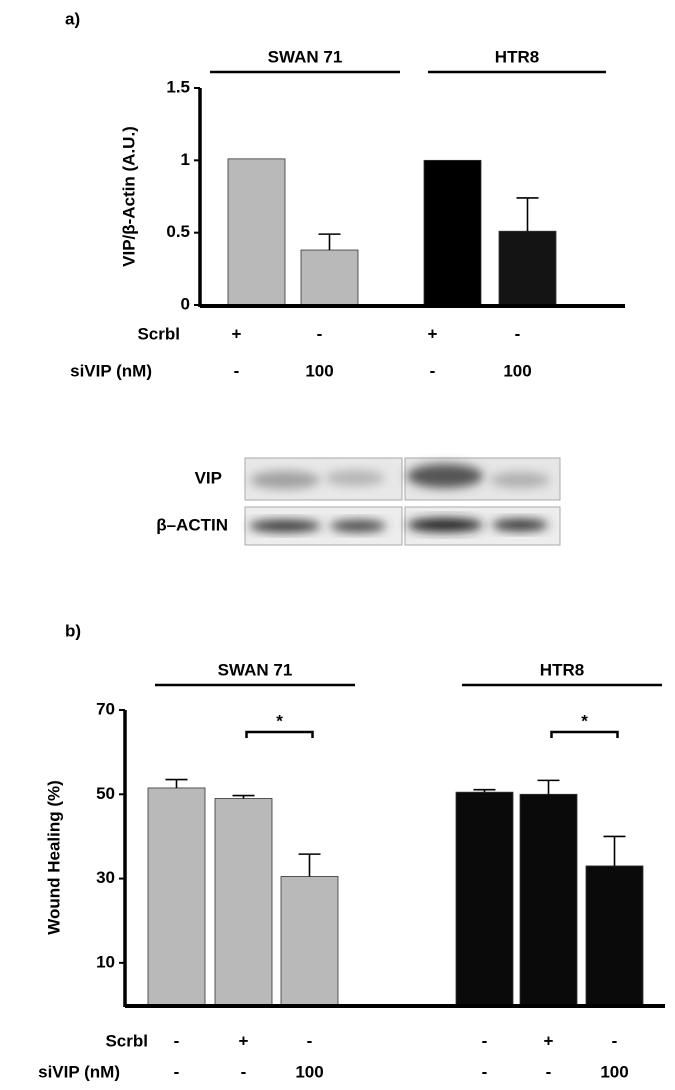  Describe the element at coordinates (185, 159) in the screenshot. I see `y-tick-label: 1` at that location.